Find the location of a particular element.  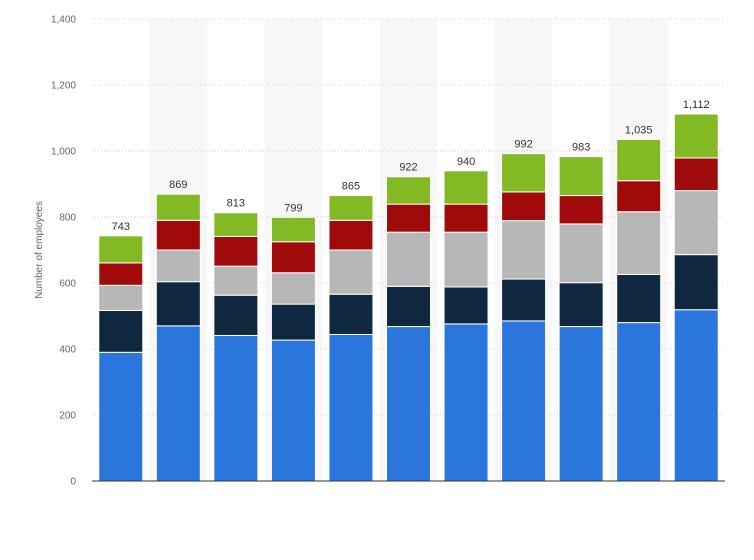

bar-total-label: 1,112 is located at coordinates (696, 105).